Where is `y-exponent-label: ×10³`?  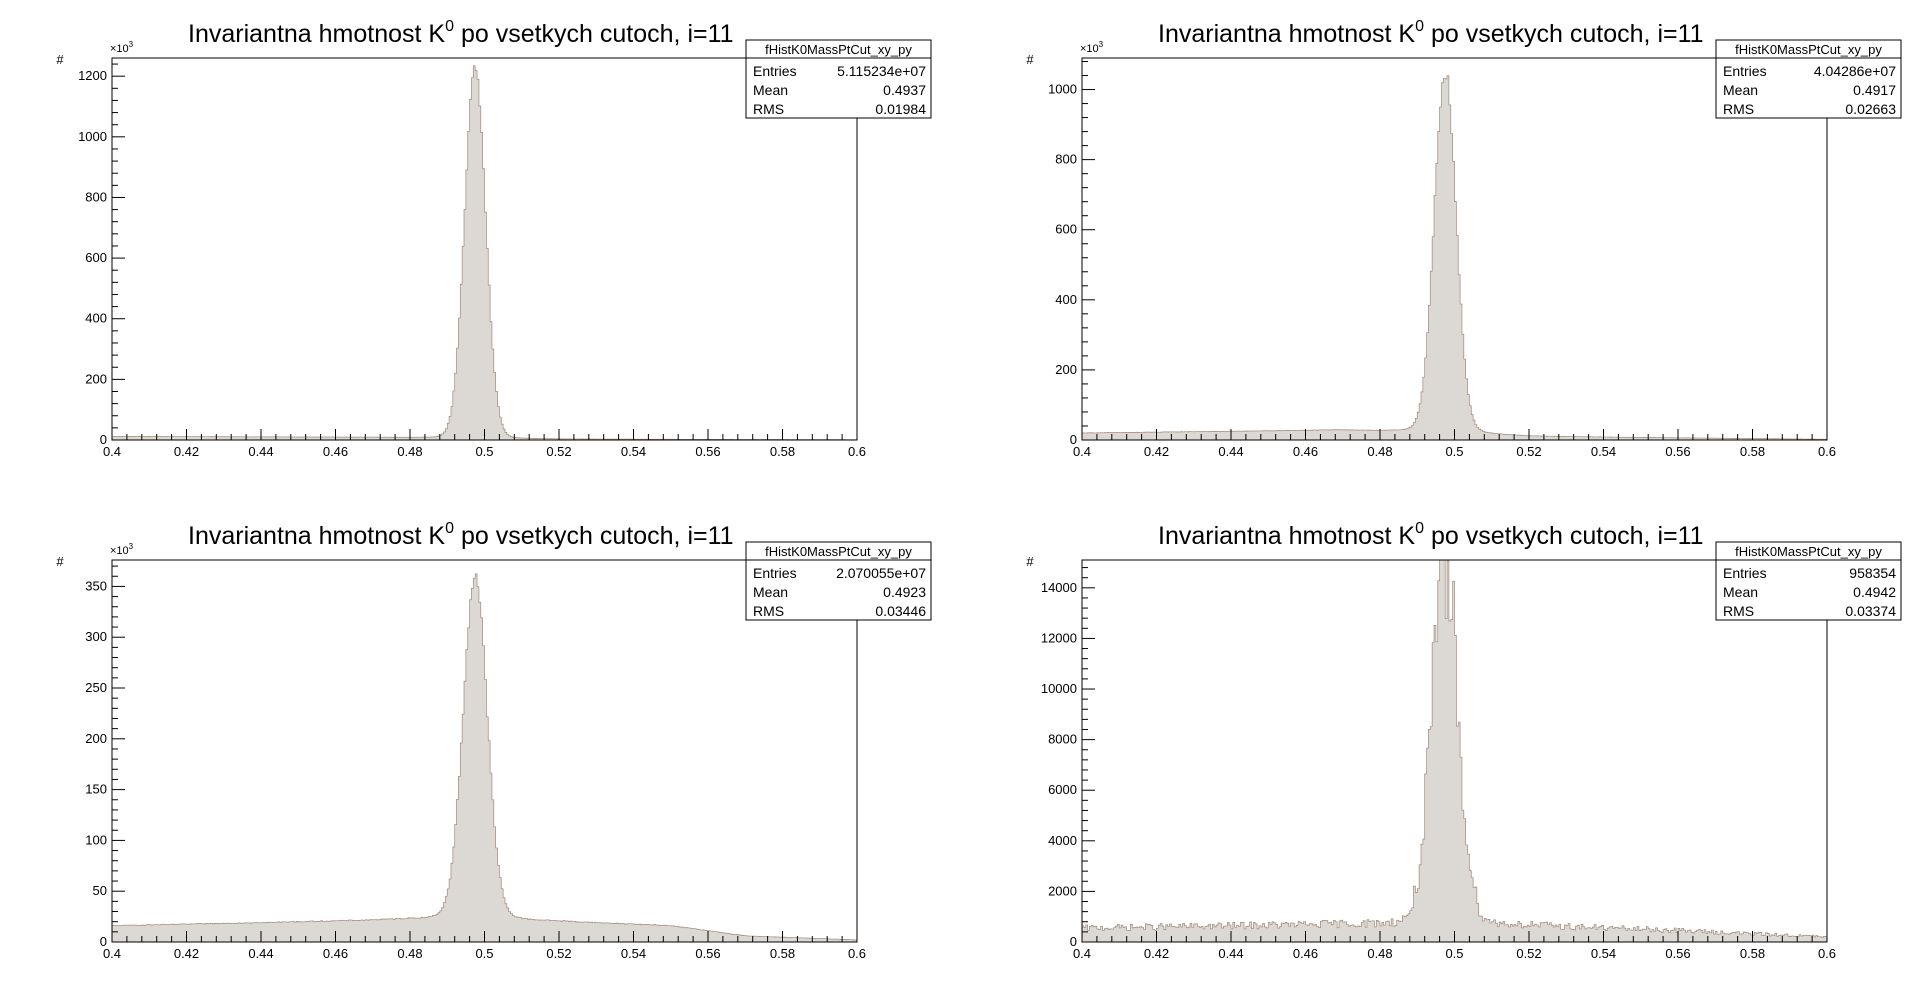
y-exponent-label: ×10³ is located at coordinates (122, 47).